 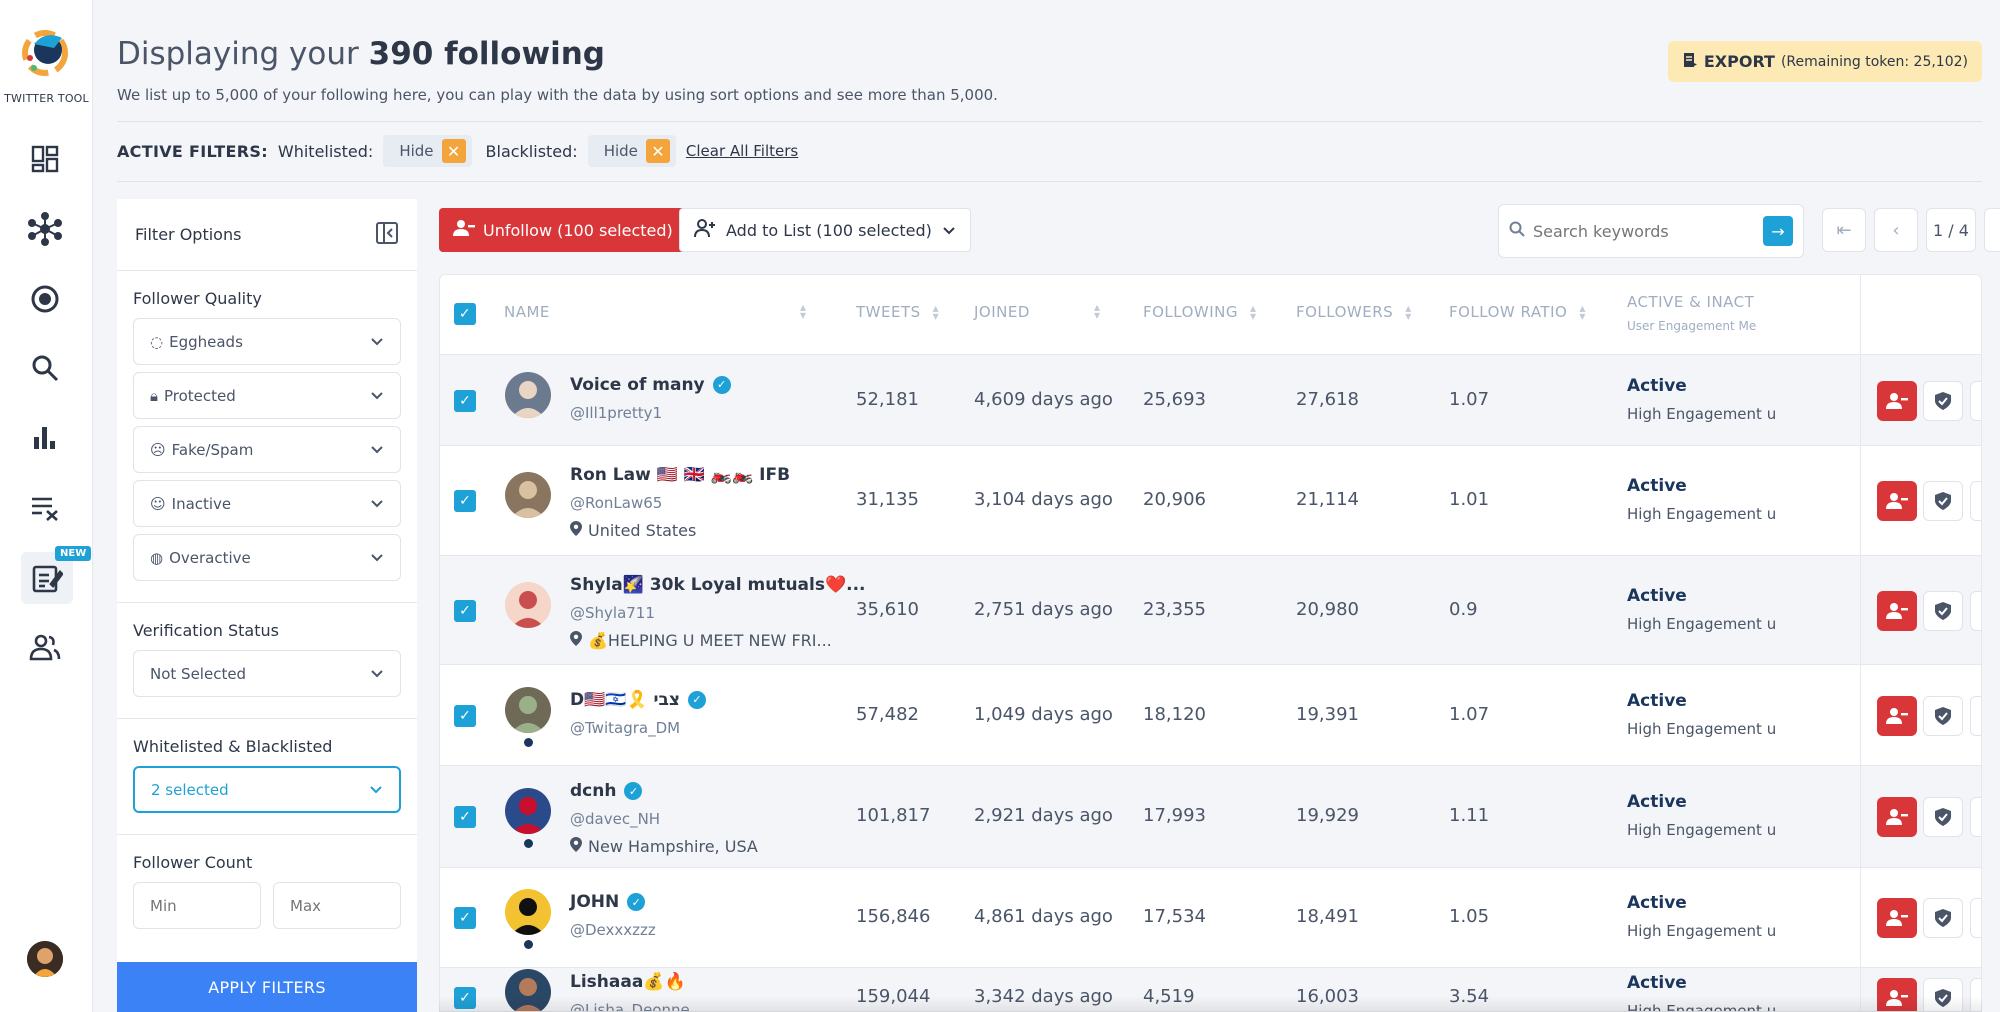 I want to click on clear-all-filters-link: Clear All Filters, so click(x=742, y=151).